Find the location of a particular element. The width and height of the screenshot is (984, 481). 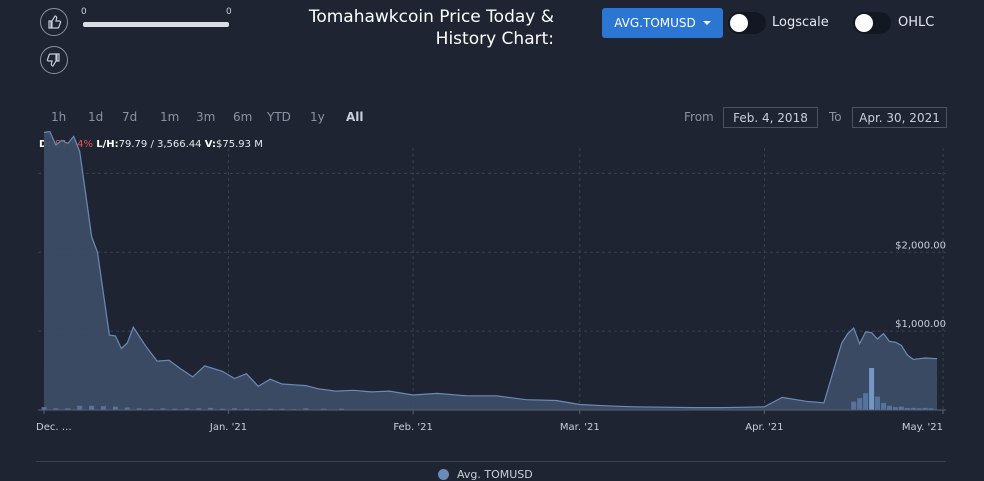

range-button-ytd: YTD is located at coordinates (279, 117).